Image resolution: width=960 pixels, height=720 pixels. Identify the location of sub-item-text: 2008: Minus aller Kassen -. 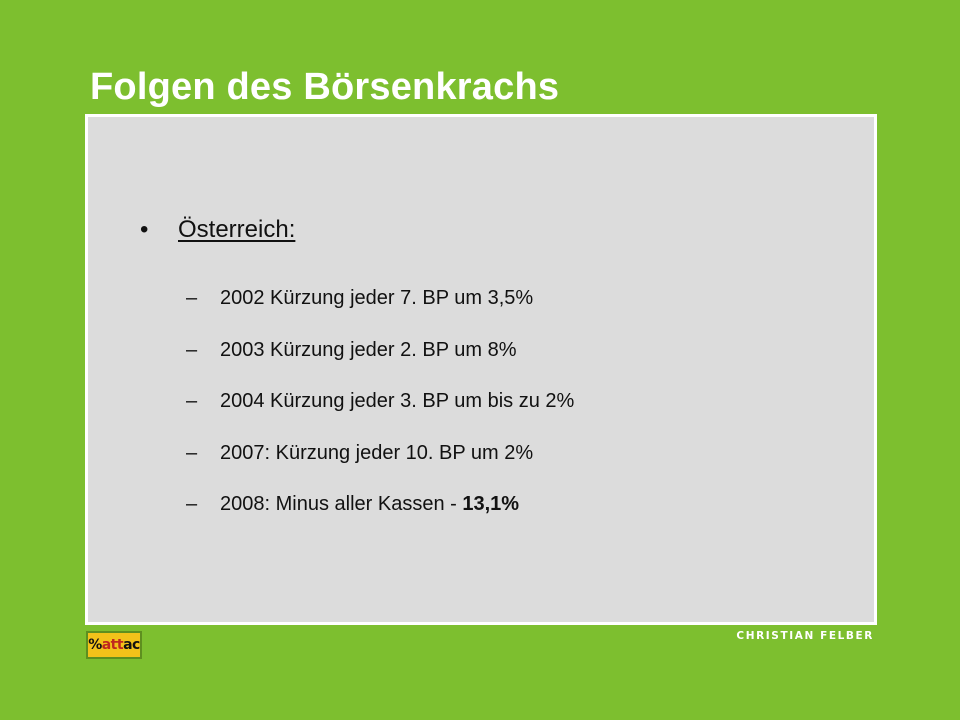
(341, 504).